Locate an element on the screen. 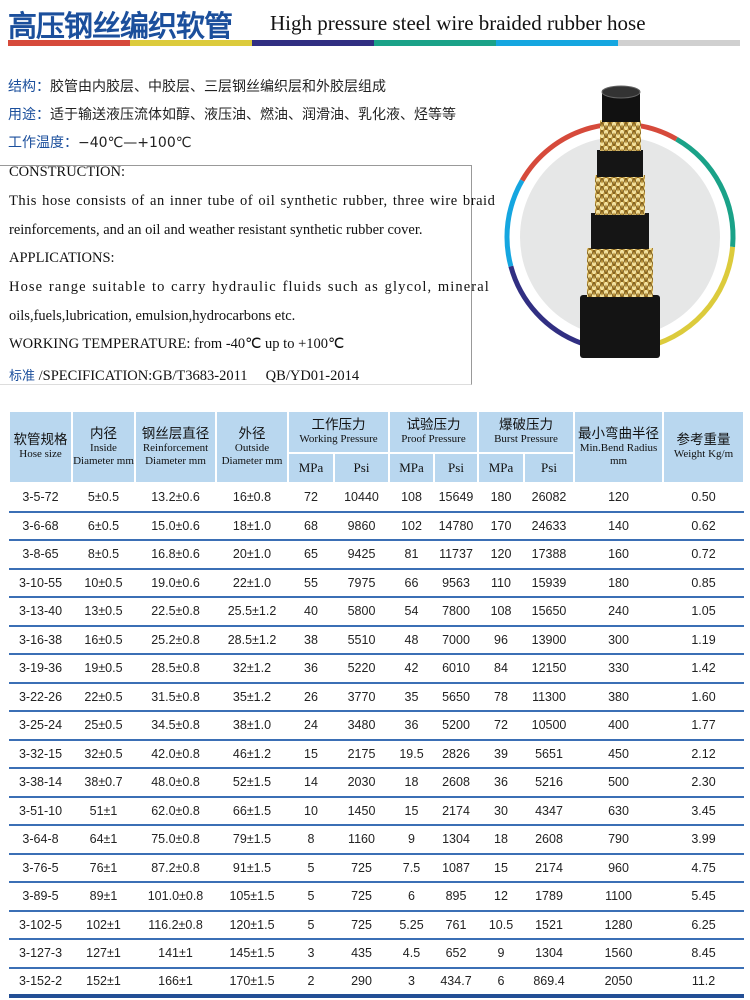  title-chinese: 高压钢丝编织软管 is located at coordinates (120, 26).